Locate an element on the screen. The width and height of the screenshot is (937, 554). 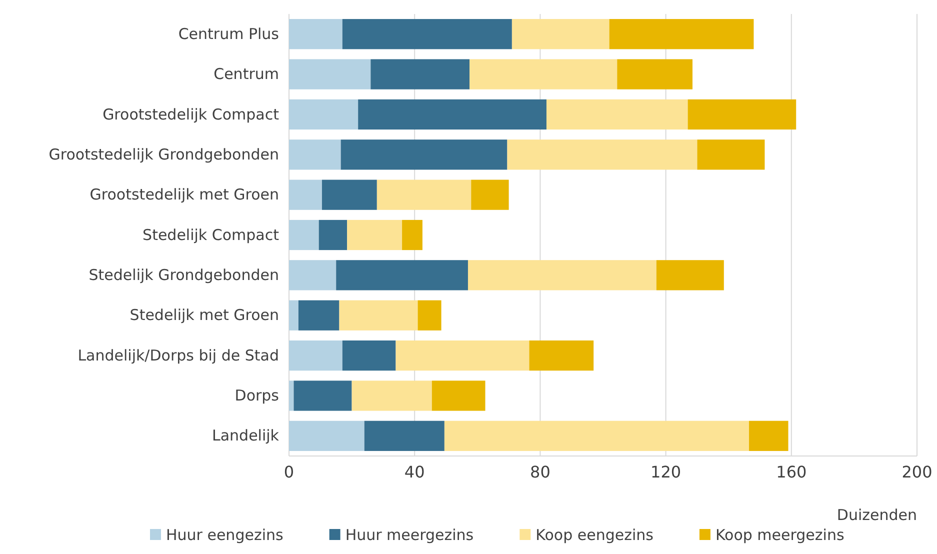
y-tick-label: Stedelijk met Groen is located at coordinates (204, 315).